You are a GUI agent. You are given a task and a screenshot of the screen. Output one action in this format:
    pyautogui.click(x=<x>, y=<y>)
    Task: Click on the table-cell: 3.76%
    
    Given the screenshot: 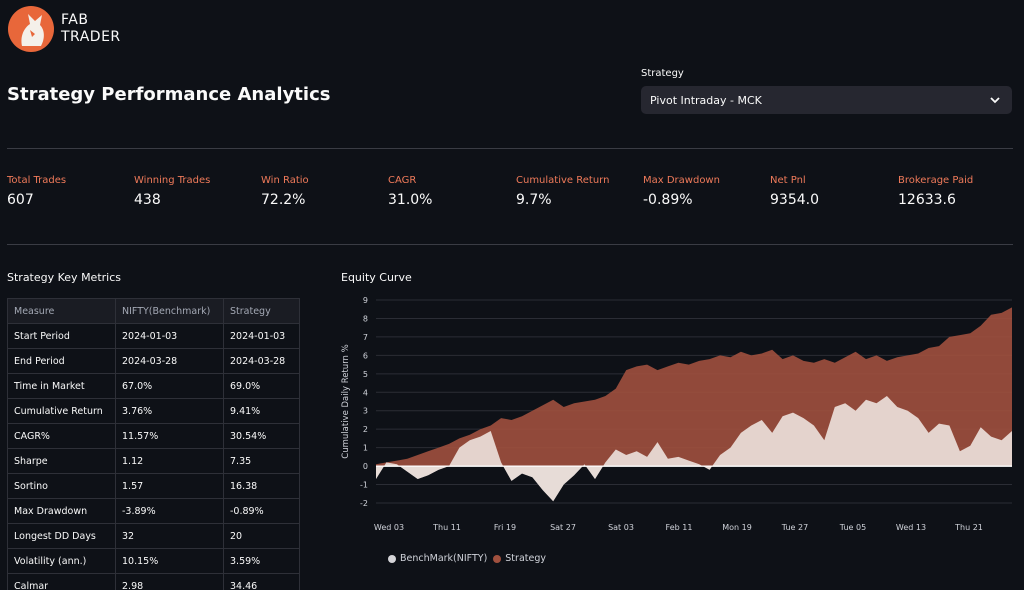 What is the action you would take?
    pyautogui.click(x=169, y=411)
    